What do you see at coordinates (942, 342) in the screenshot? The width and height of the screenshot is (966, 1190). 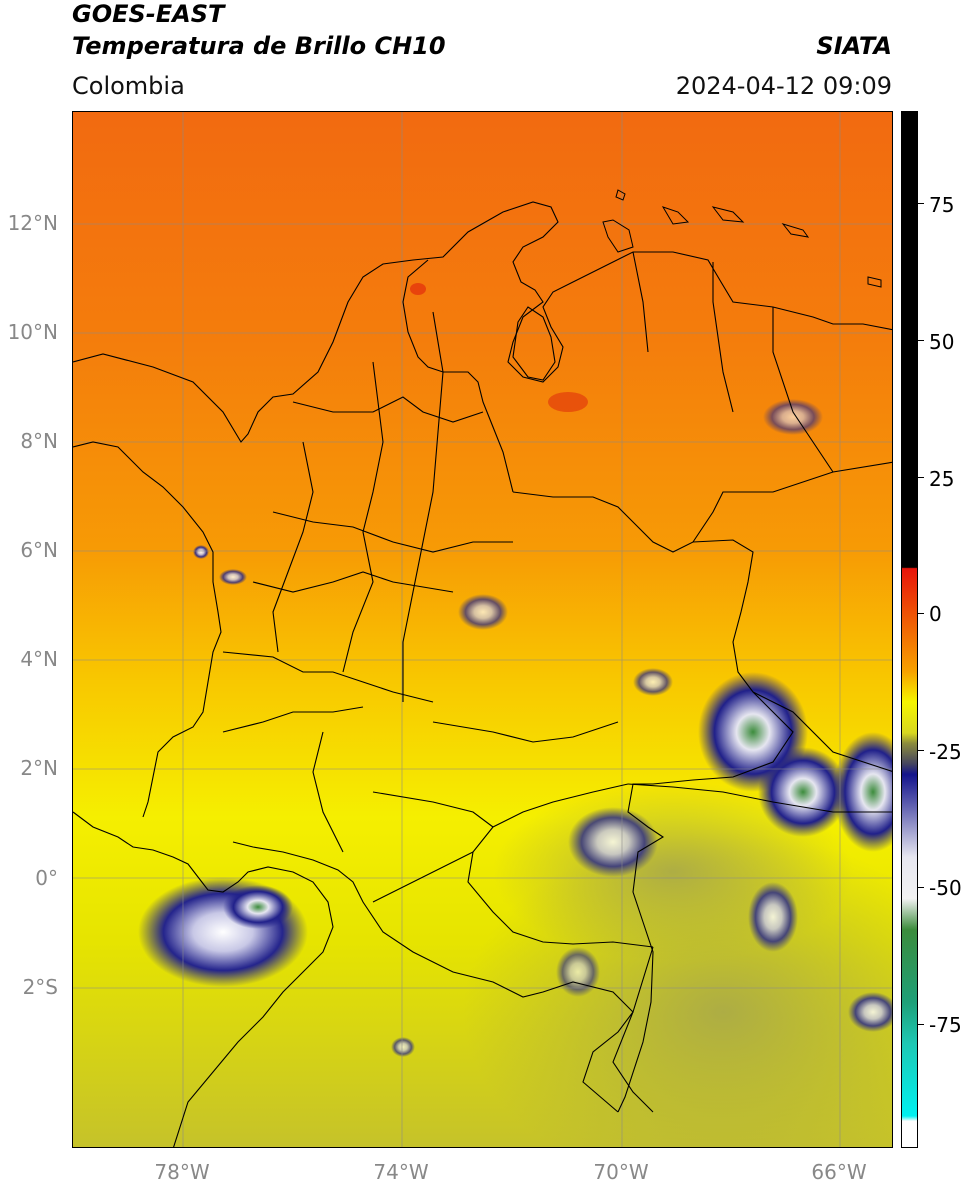 I see `colorbar-label: 50` at bounding box center [942, 342].